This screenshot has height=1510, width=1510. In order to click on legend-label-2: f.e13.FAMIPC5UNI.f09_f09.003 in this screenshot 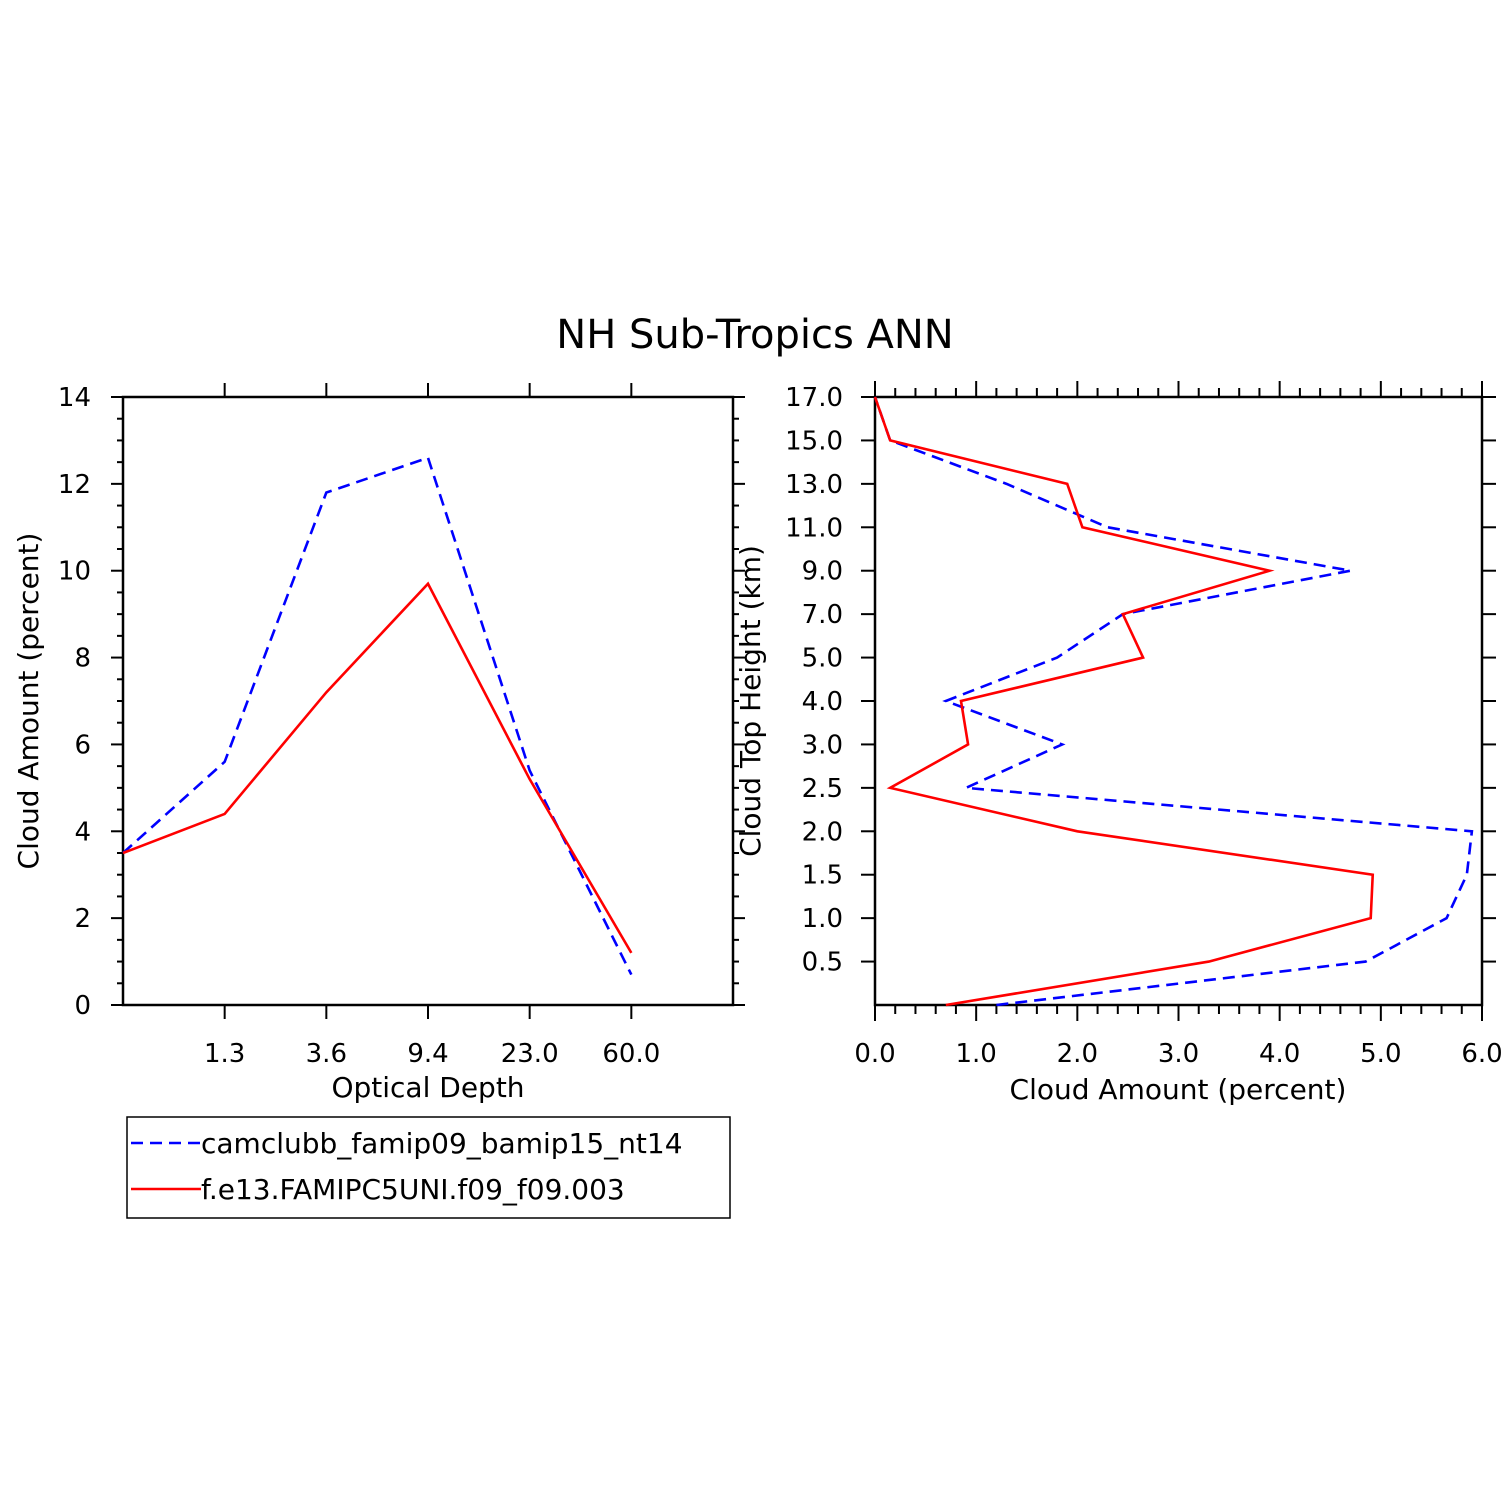, I will do `click(413, 1189)`.